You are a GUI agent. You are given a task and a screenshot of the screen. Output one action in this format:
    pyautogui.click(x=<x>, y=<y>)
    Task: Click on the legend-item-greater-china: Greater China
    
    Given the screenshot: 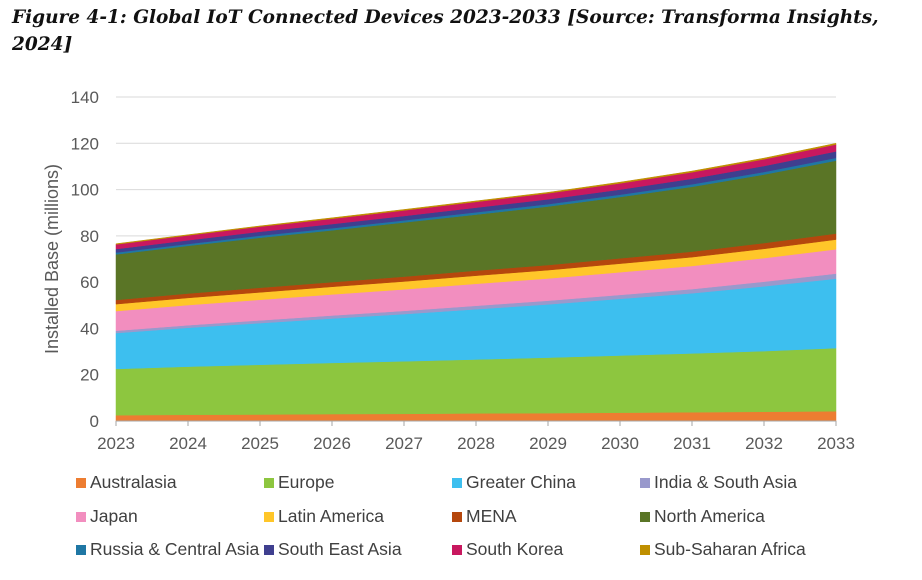 What is the action you would take?
    pyautogui.click(x=514, y=482)
    